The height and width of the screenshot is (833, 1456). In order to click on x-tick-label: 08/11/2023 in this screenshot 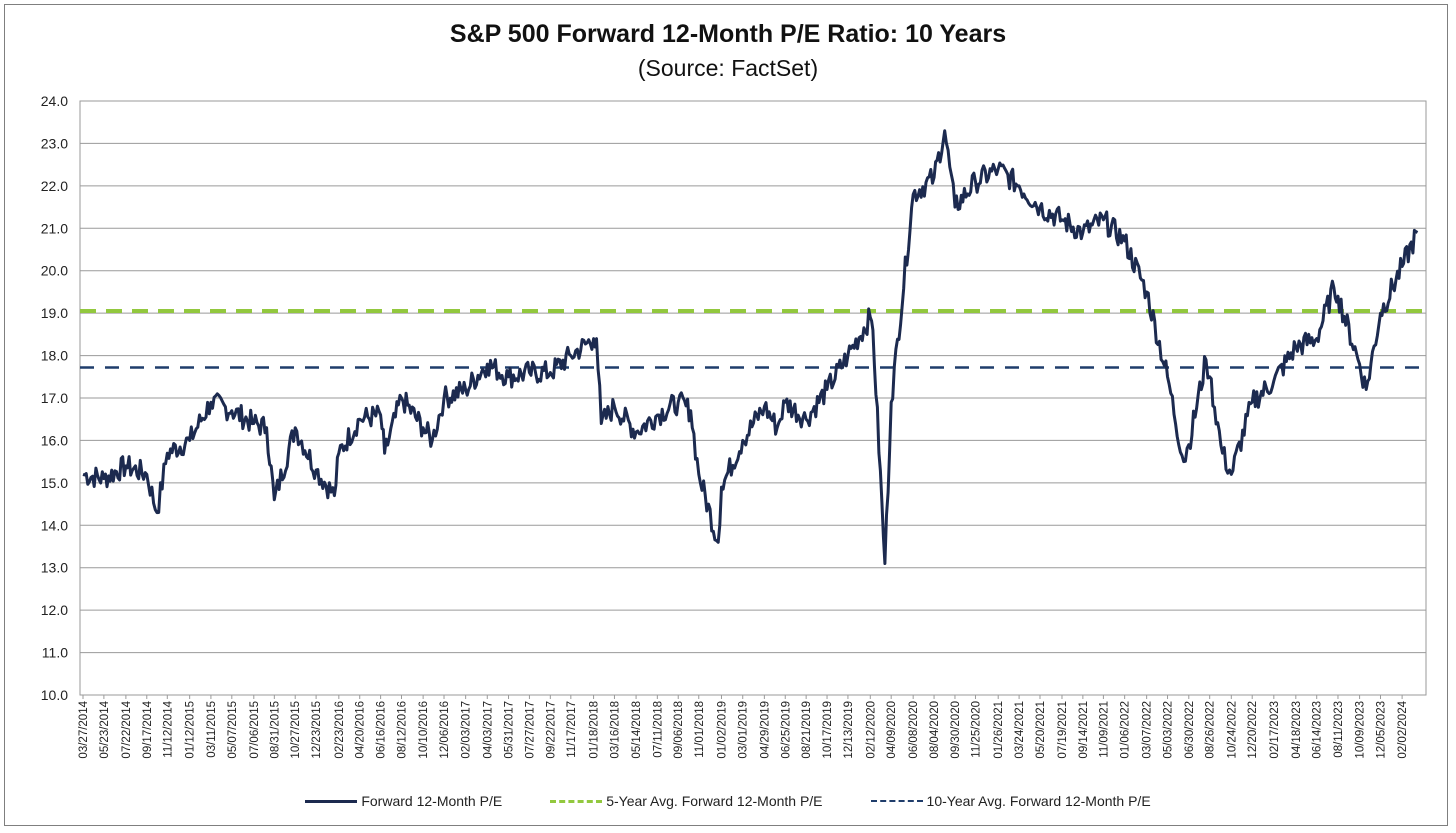, I will do `click(1339, 729)`.